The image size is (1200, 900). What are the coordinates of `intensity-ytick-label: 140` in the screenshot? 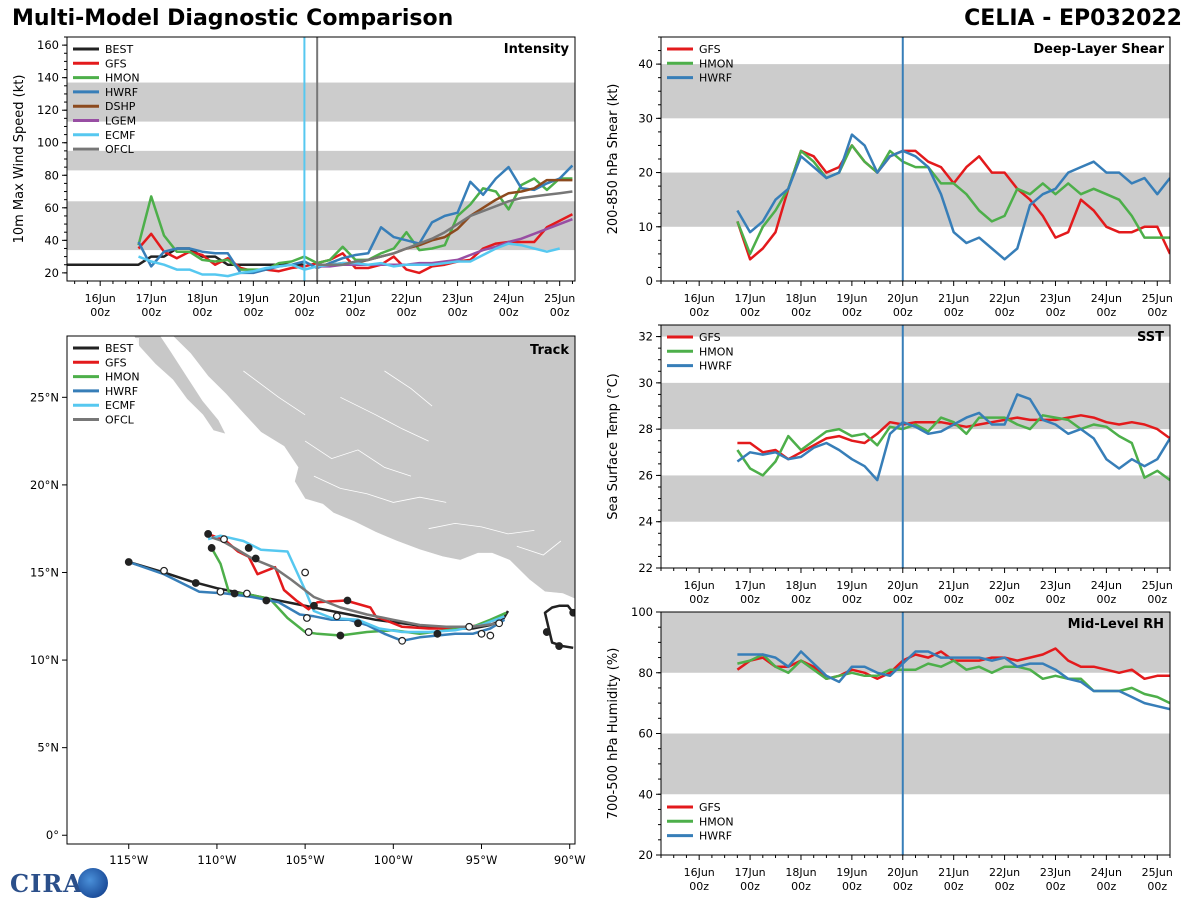 It's located at (48, 78).